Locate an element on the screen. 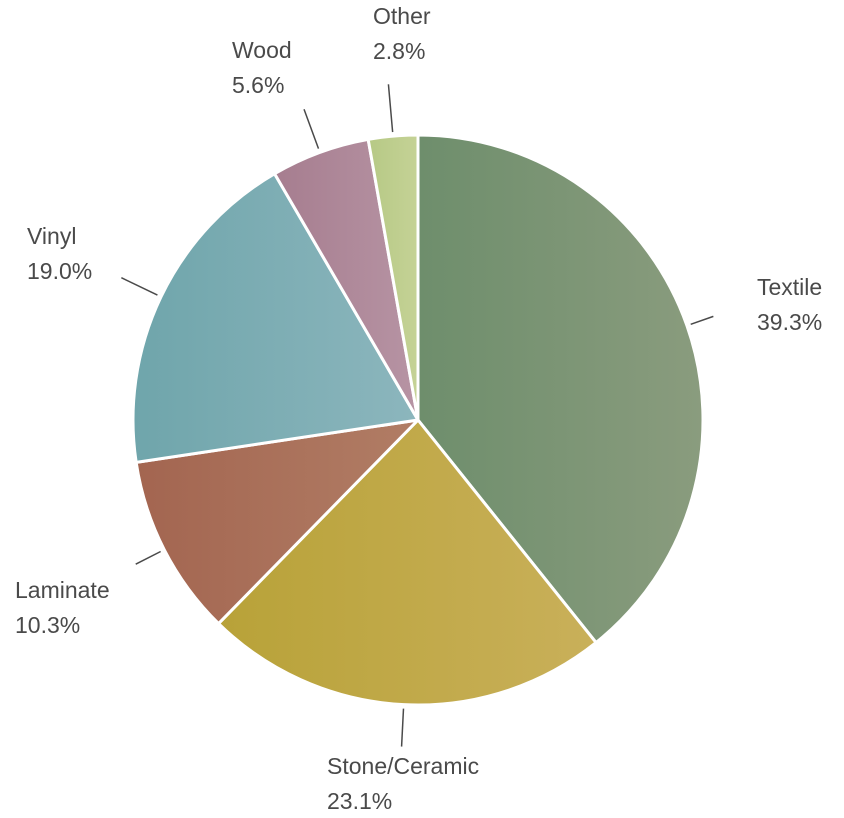  slice-label-laminate: Laminate 10.3% is located at coordinates (62, 607).